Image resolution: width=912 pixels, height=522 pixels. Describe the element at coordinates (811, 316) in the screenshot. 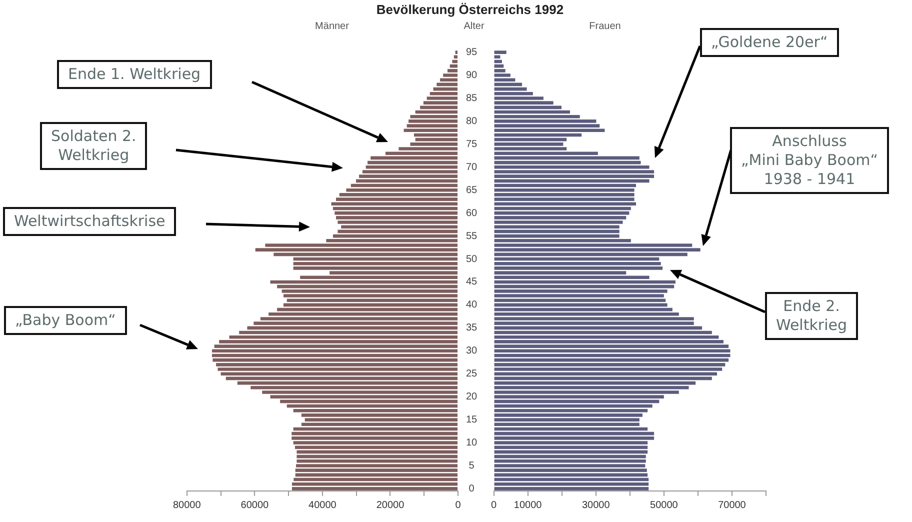

I see `text: Ende 2. Weltkrieg` at that location.